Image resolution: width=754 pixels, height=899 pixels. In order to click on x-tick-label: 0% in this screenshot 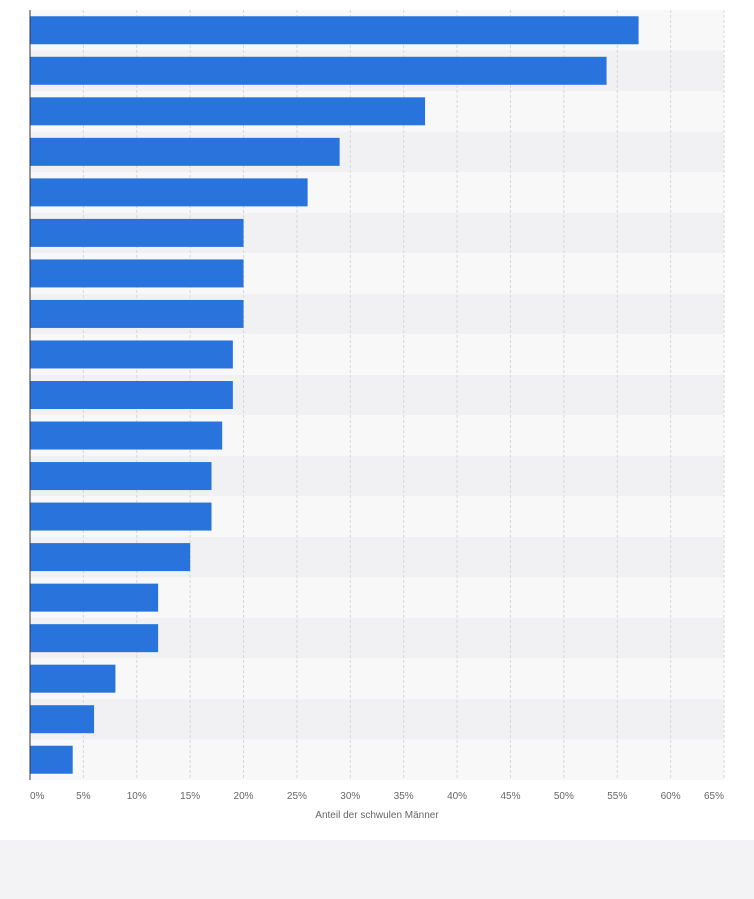, I will do `click(37, 796)`.